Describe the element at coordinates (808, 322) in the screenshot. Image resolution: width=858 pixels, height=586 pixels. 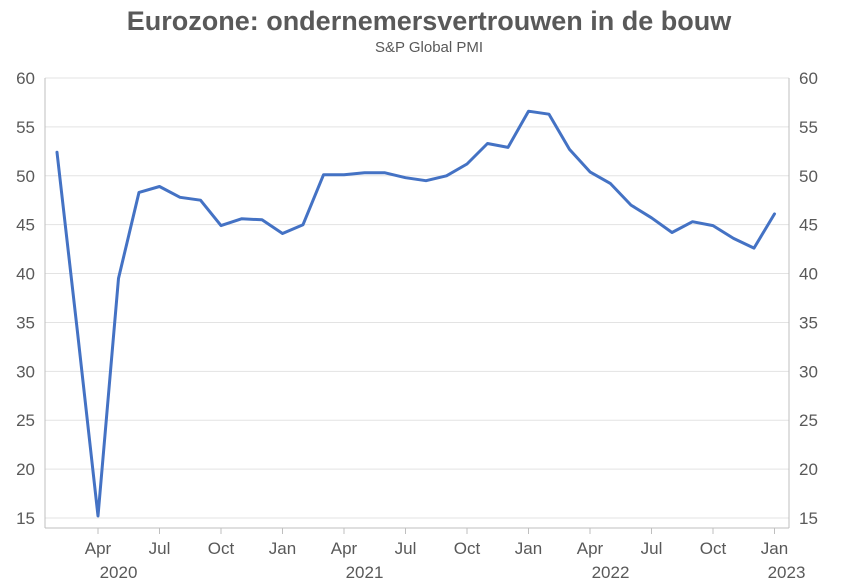
I see `y-tick-label-right: 35` at that location.